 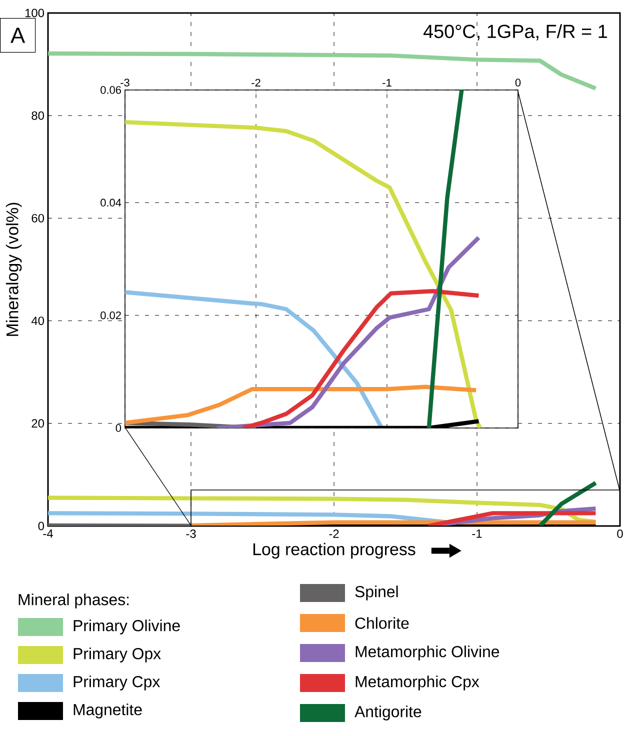 What do you see at coordinates (34, 13) in the screenshot?
I see `y-tick-label: 100` at bounding box center [34, 13].